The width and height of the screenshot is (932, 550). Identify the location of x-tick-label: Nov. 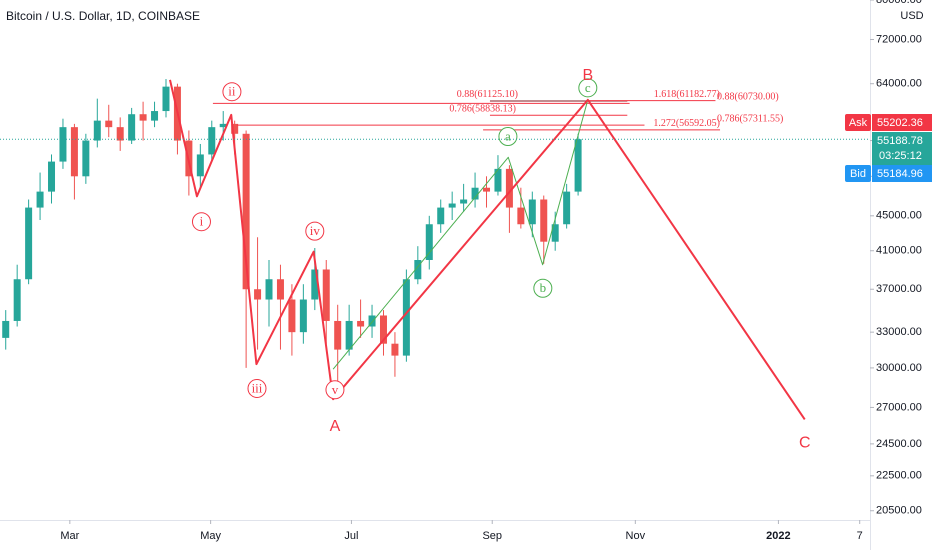
(636, 536).